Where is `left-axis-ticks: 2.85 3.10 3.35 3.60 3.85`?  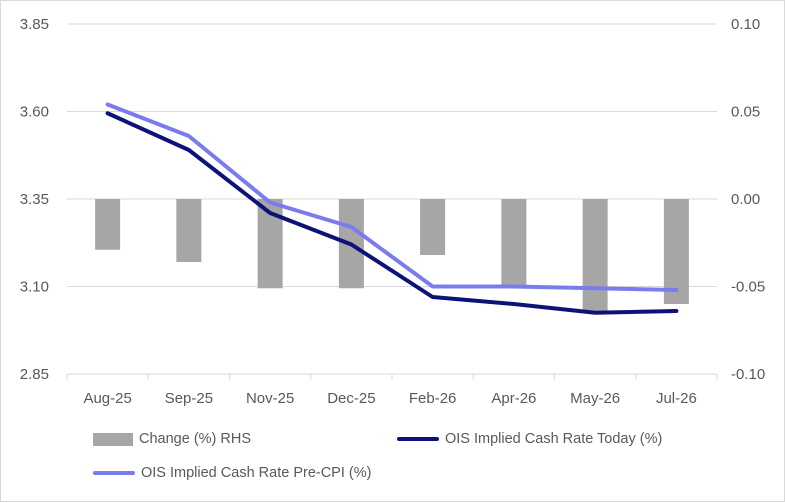 left-axis-ticks: 2.85 3.10 3.35 3.60 3.85 is located at coordinates (34, 199).